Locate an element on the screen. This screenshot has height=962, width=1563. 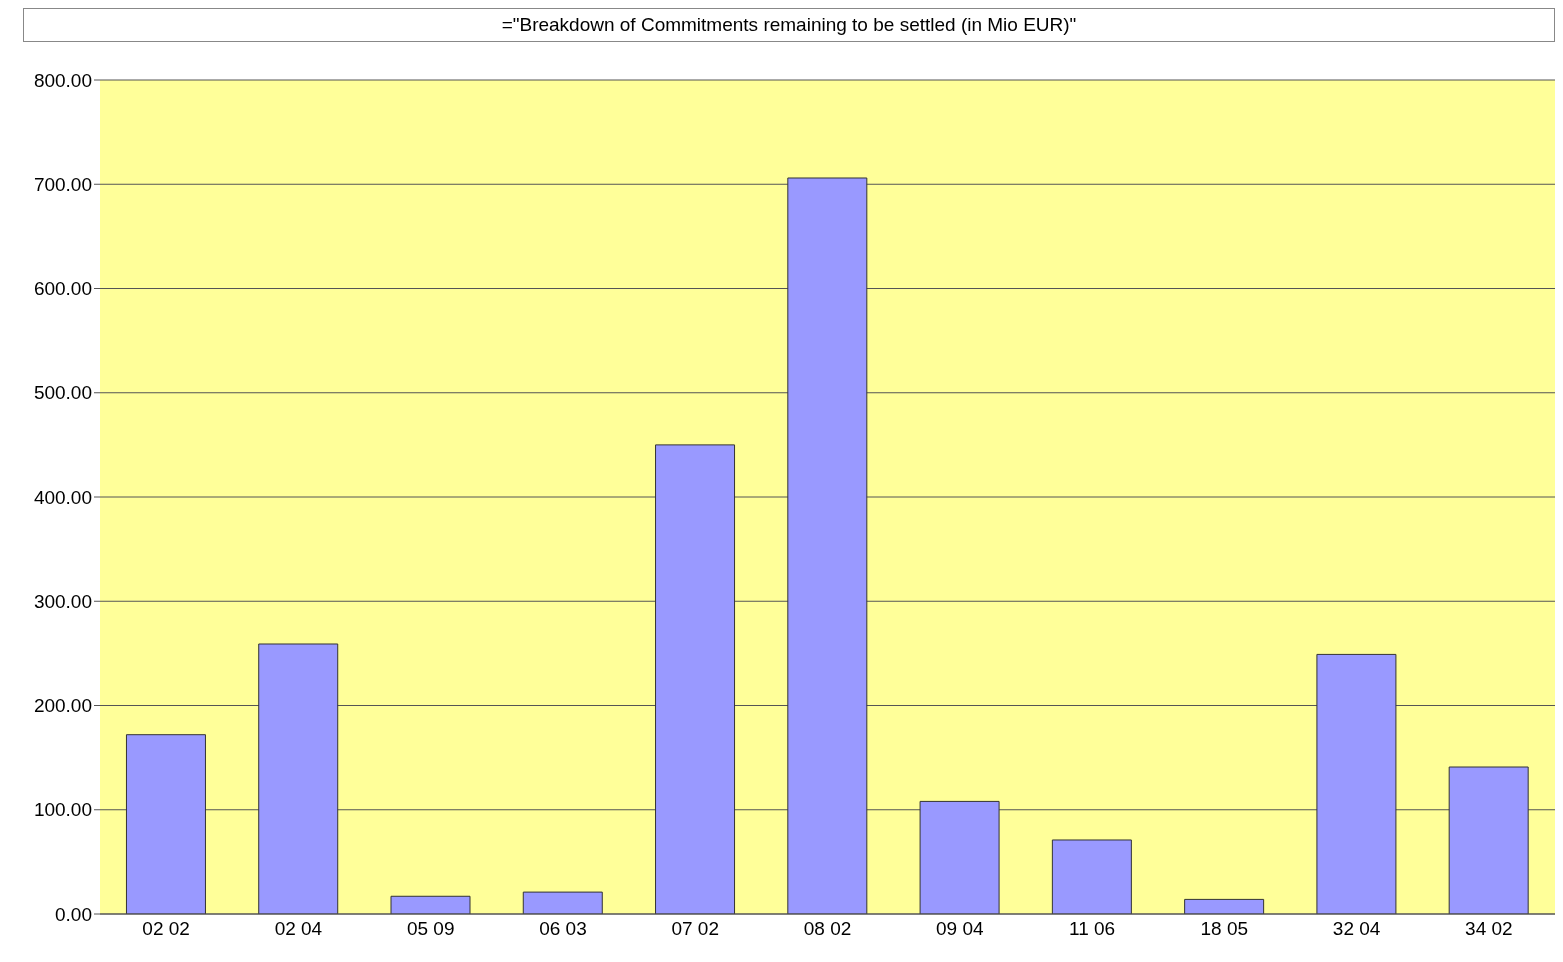
x-tick-label: 02 02 is located at coordinates (166, 929).